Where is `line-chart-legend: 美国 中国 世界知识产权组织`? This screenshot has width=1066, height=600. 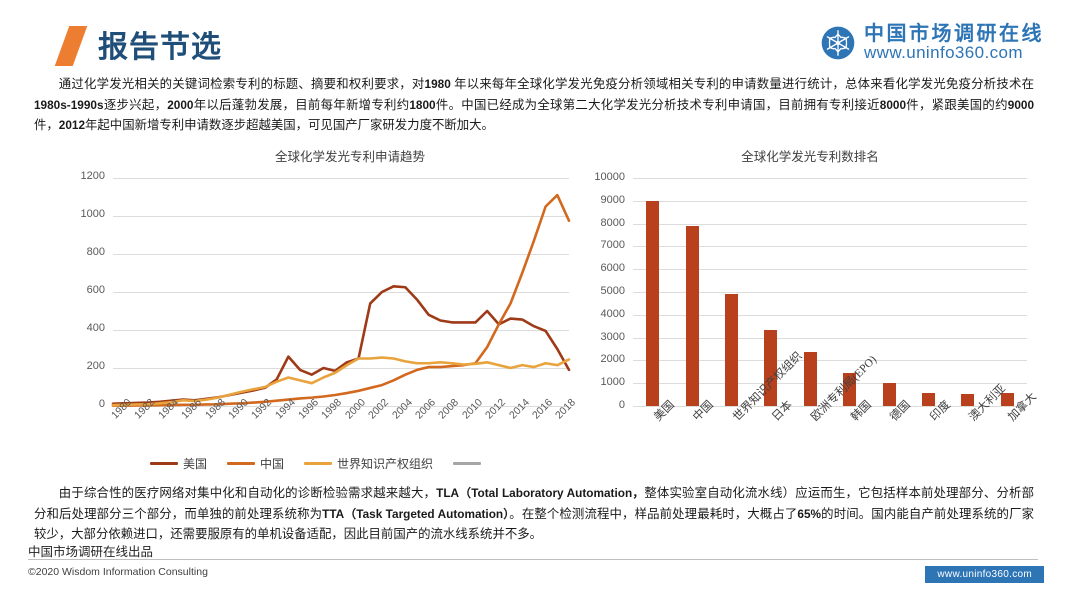 line-chart-legend: 美国 中国 世界知识产权组织 is located at coordinates (325, 463).